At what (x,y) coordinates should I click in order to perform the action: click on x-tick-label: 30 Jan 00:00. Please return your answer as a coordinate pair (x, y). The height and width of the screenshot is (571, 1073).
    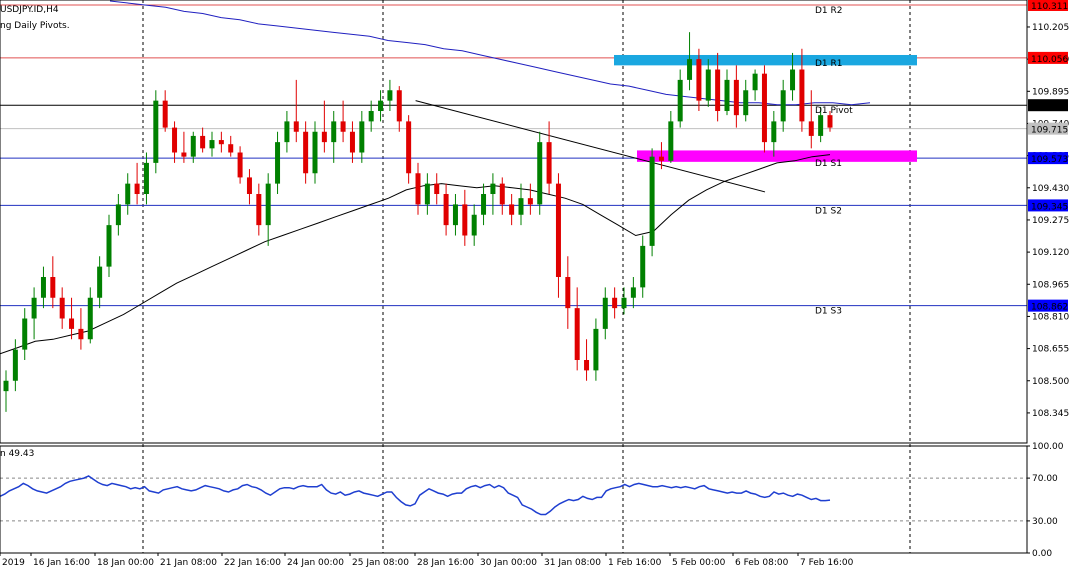
    Looking at the image, I should click on (508, 563).